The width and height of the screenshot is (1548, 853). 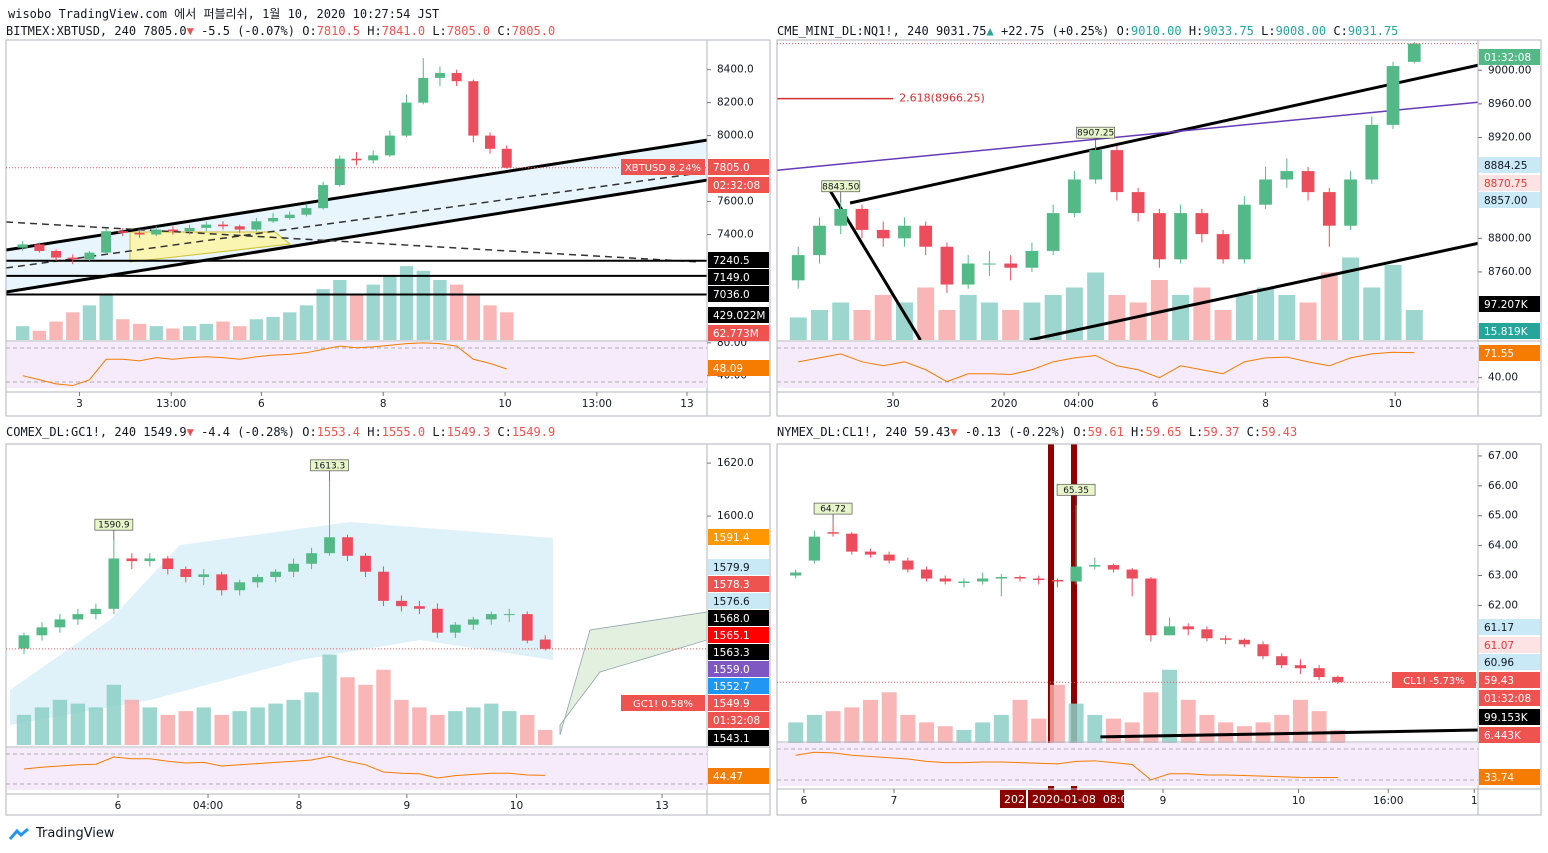 I want to click on legend-part: 7810.5, so click(x=338, y=31).